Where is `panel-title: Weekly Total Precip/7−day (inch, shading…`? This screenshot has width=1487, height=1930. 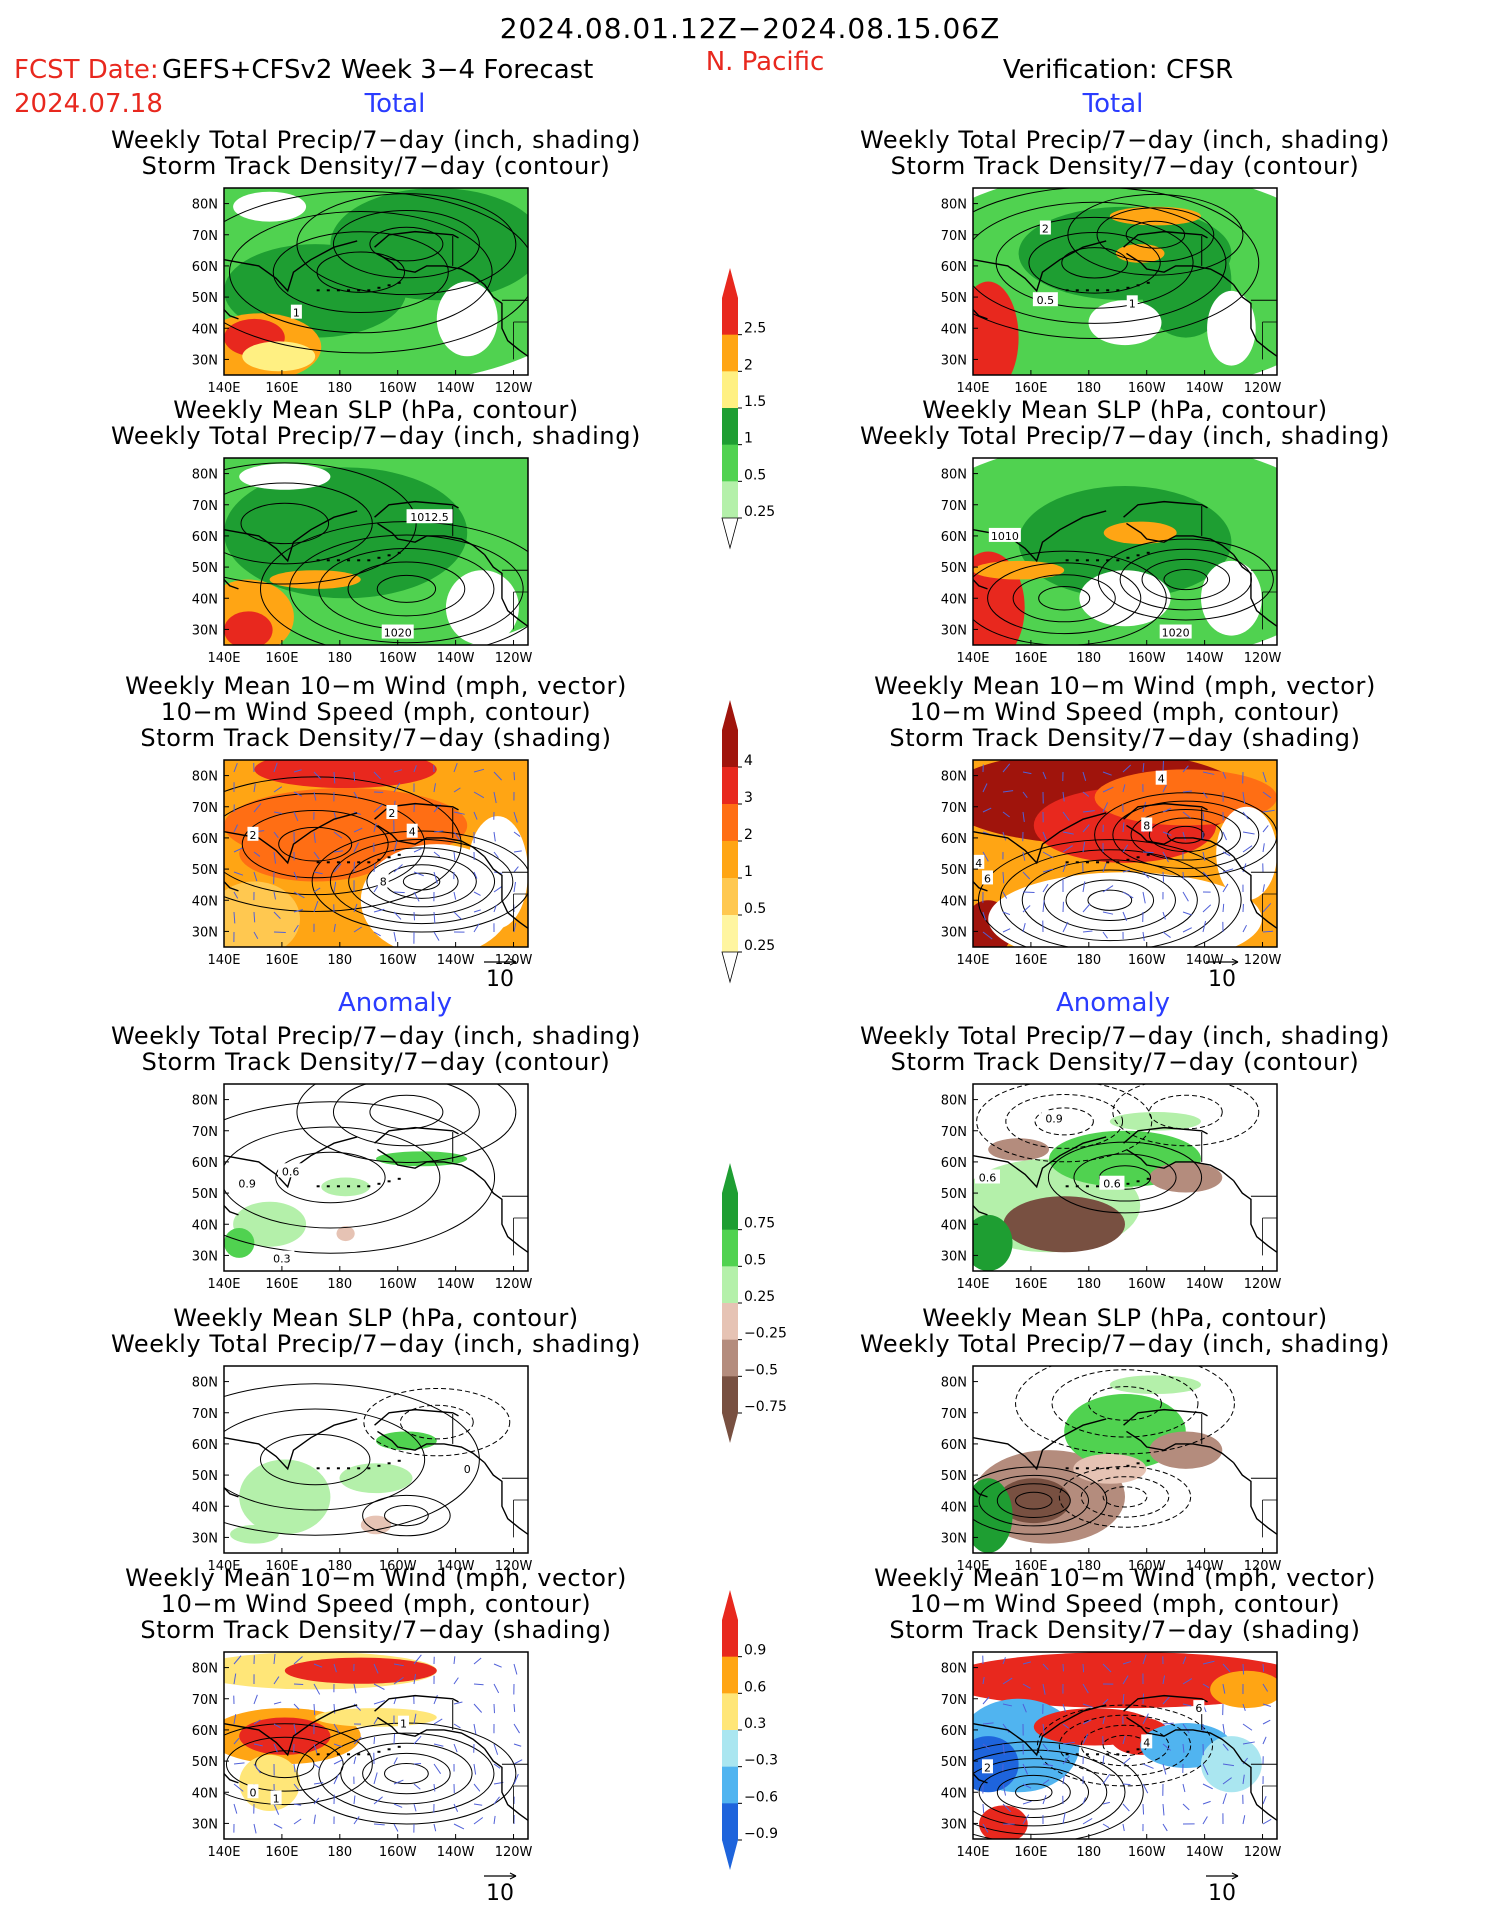 panel-title: Weekly Total Precip/7−day (inch, shading… is located at coordinates (376, 153).